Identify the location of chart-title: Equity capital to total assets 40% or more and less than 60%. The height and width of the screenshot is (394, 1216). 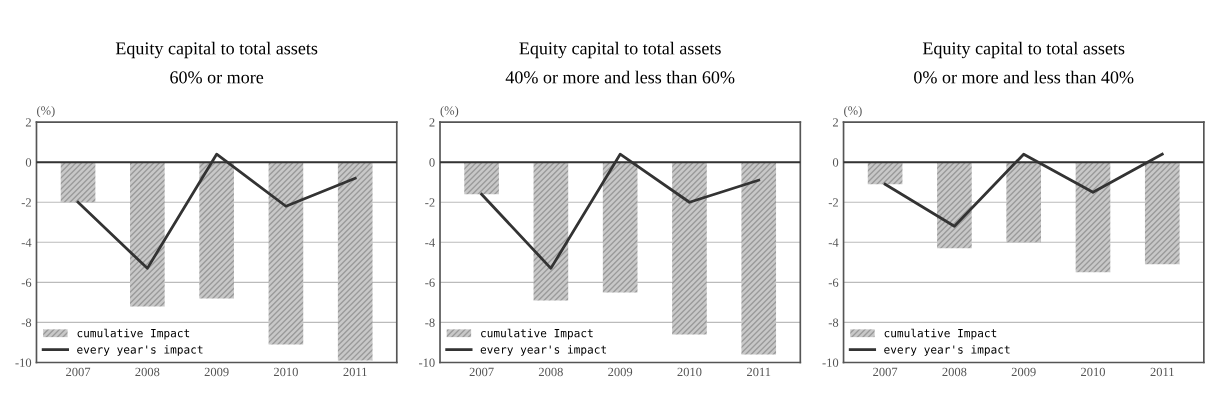
(620, 62).